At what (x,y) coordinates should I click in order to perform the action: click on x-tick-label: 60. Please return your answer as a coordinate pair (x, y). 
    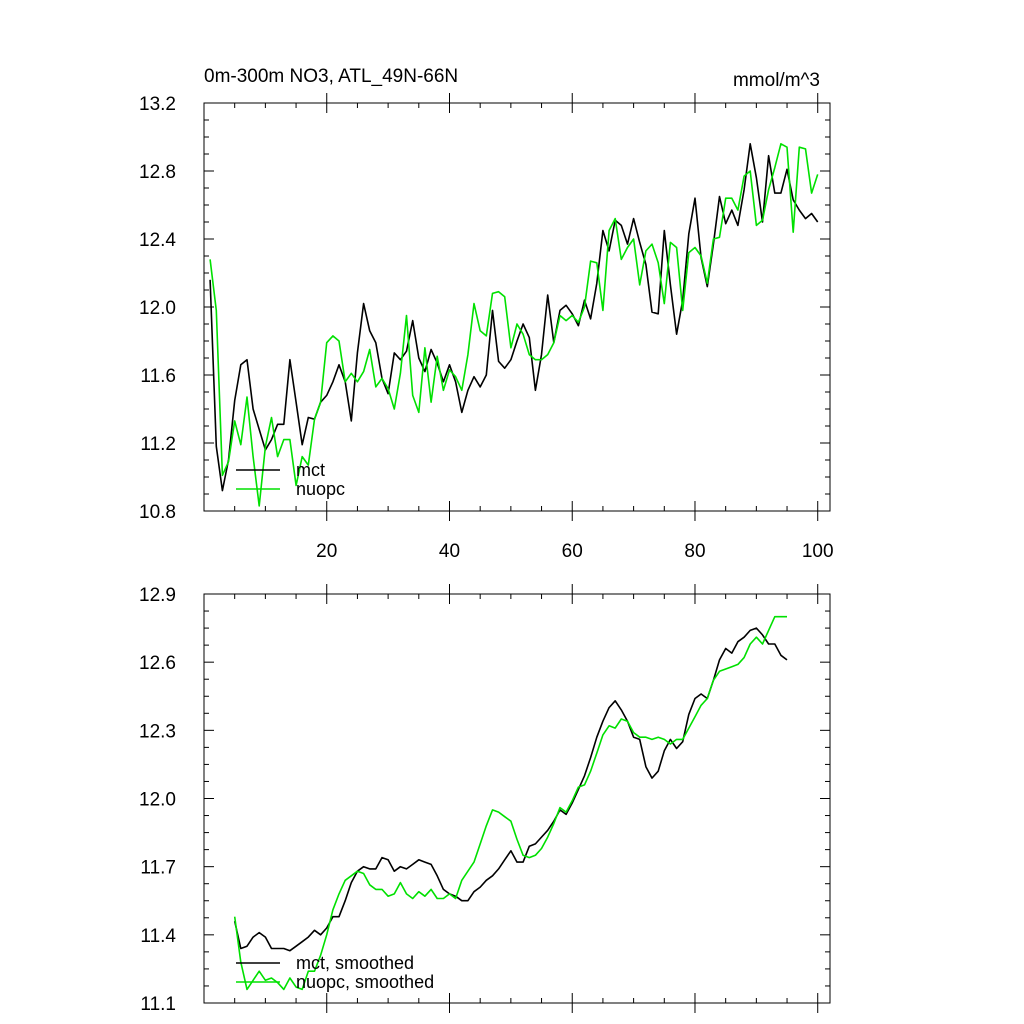
    Looking at the image, I should click on (572, 551).